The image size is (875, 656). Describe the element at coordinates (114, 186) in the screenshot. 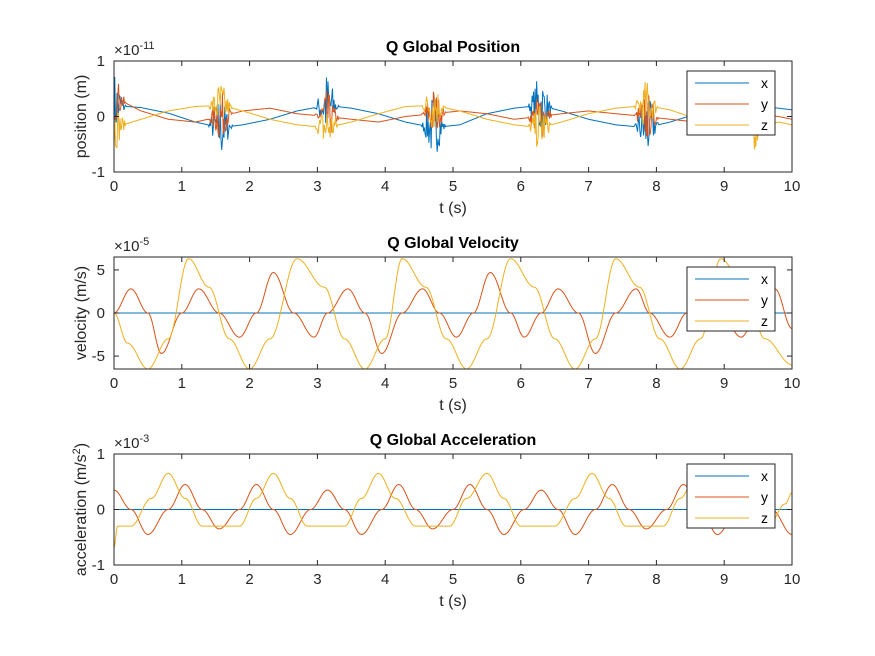

I see `position-x-tick-label: 0` at that location.